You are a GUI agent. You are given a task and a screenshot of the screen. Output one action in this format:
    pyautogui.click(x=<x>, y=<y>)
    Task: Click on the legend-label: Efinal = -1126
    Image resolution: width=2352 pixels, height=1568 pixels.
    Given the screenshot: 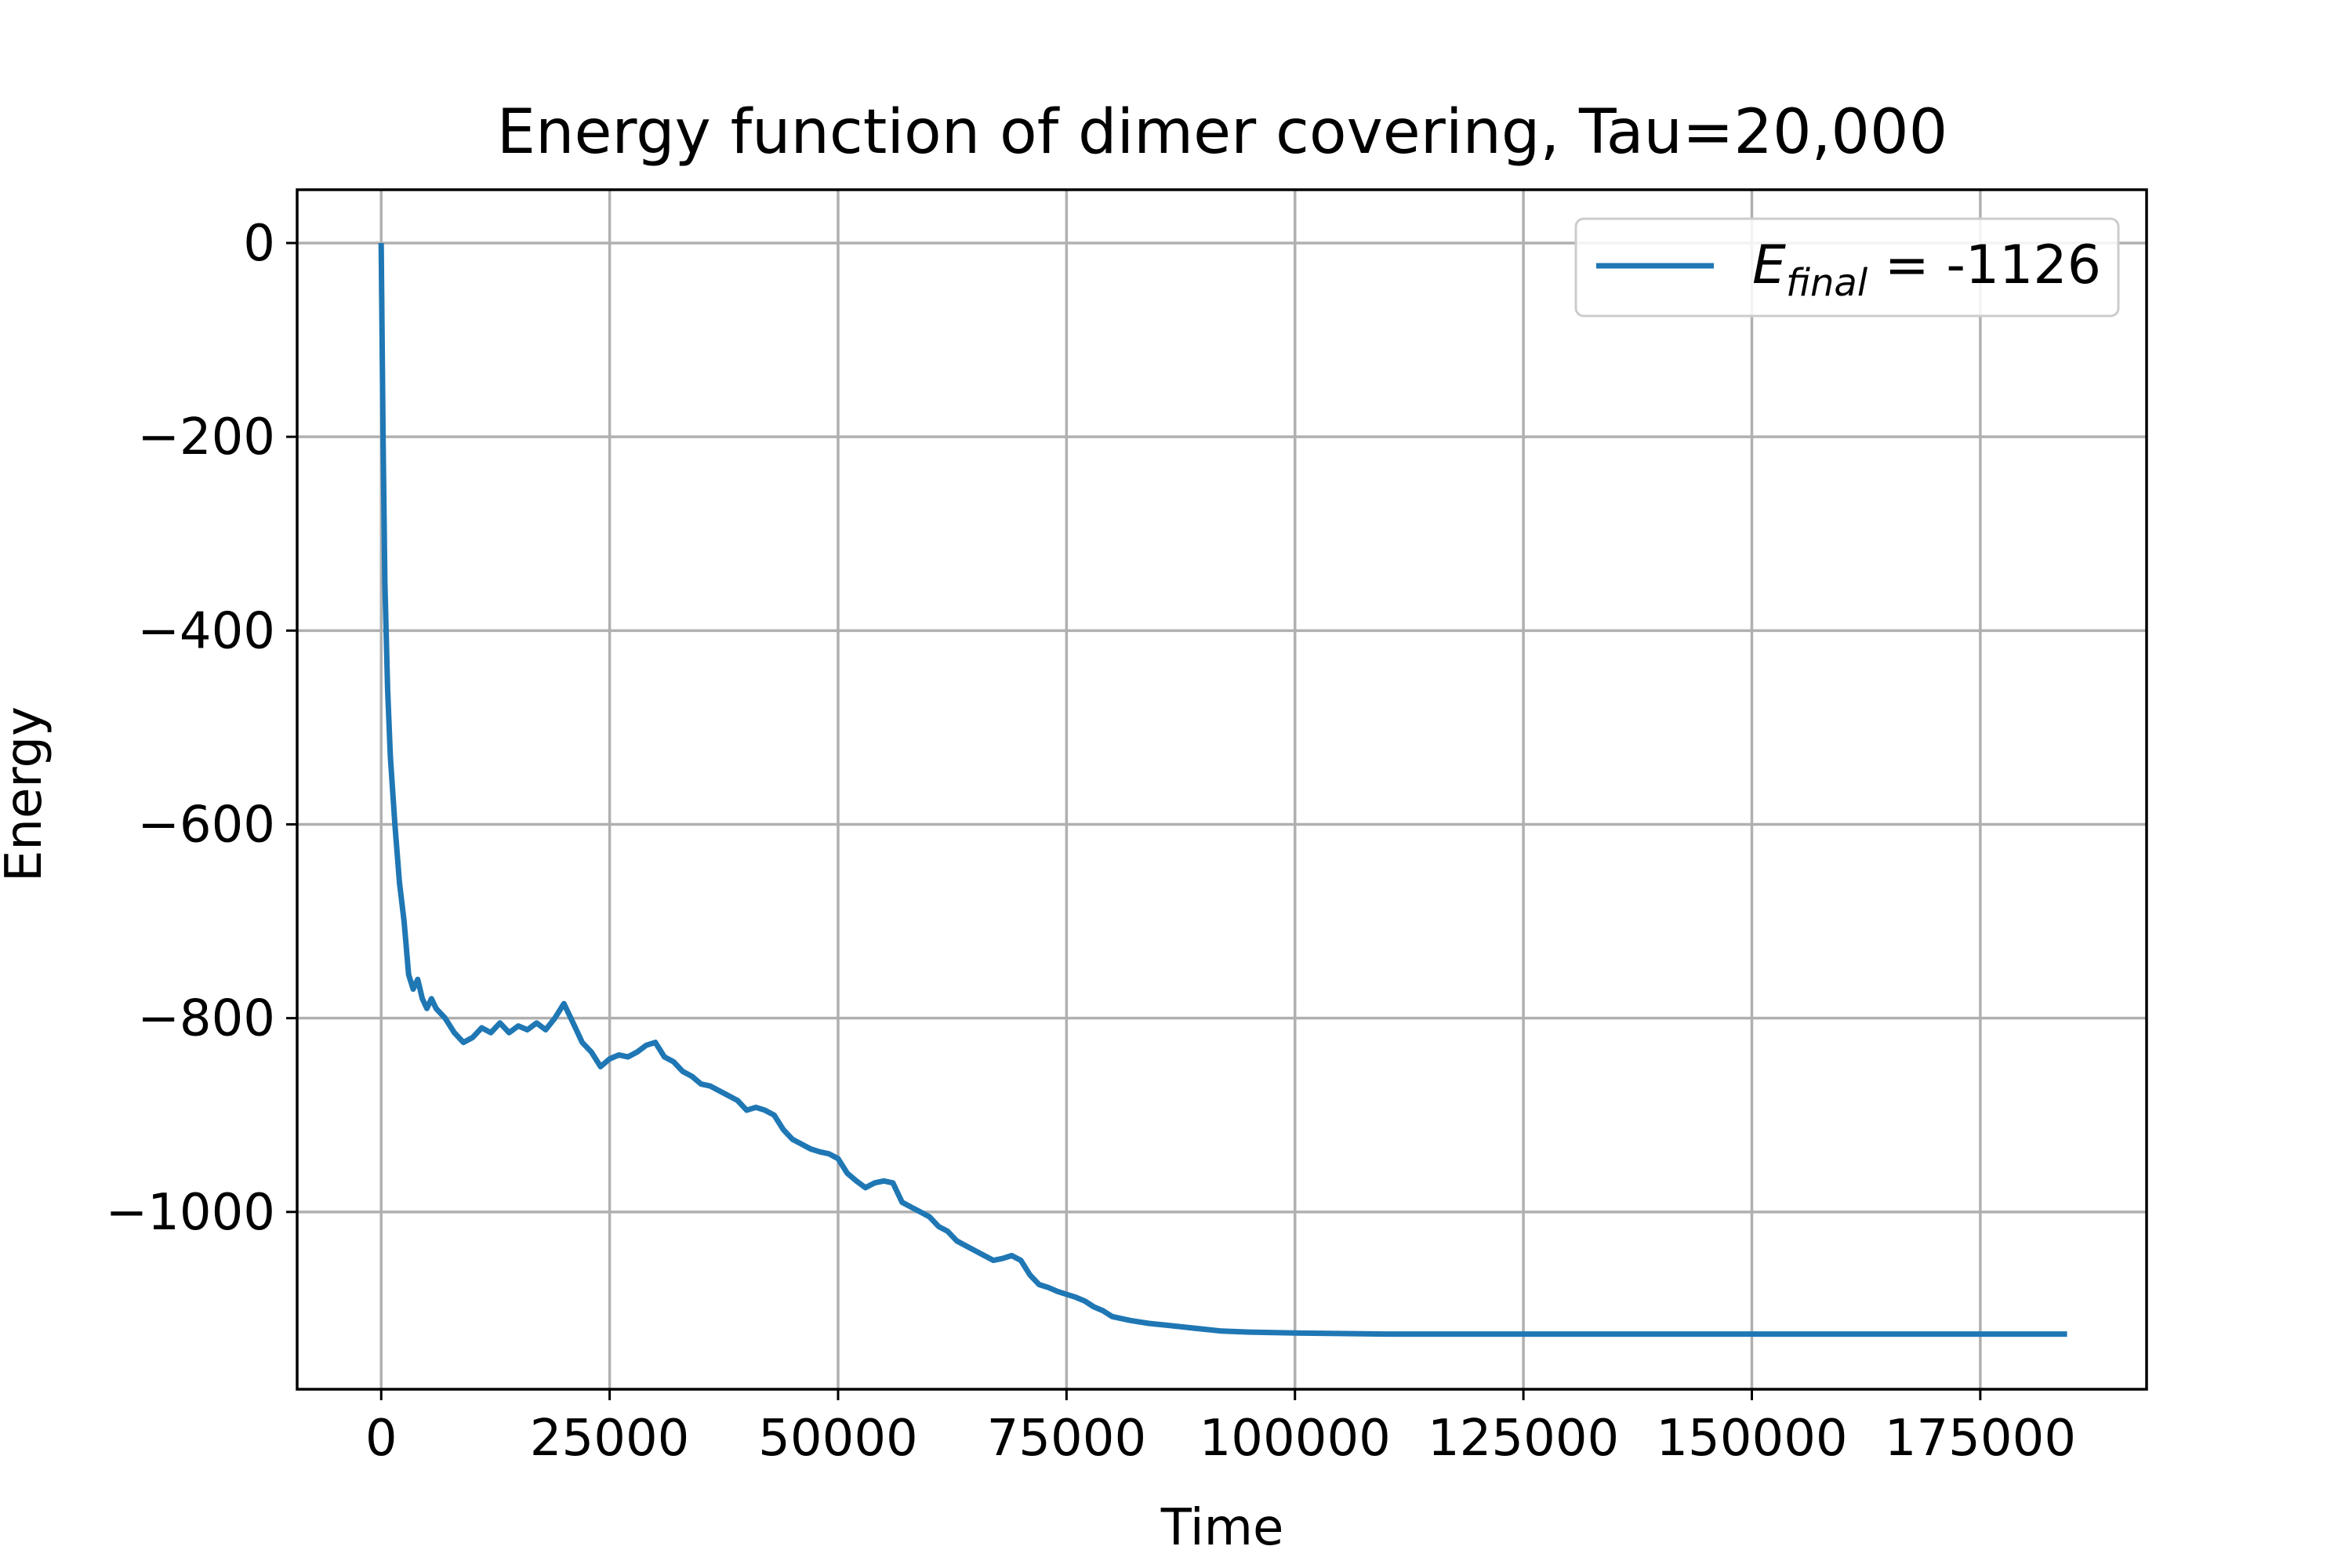 What is the action you would take?
    pyautogui.click(x=1926, y=269)
    